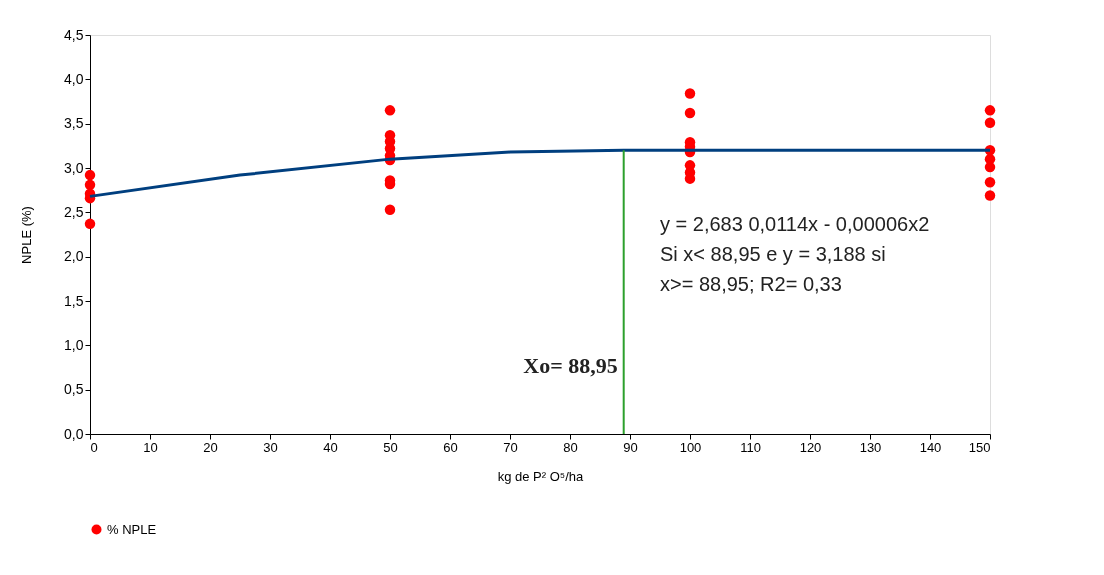 Image resolution: width=1104 pixels, height=575 pixels. I want to click on y-tick-label: 1,0, so click(74, 344).